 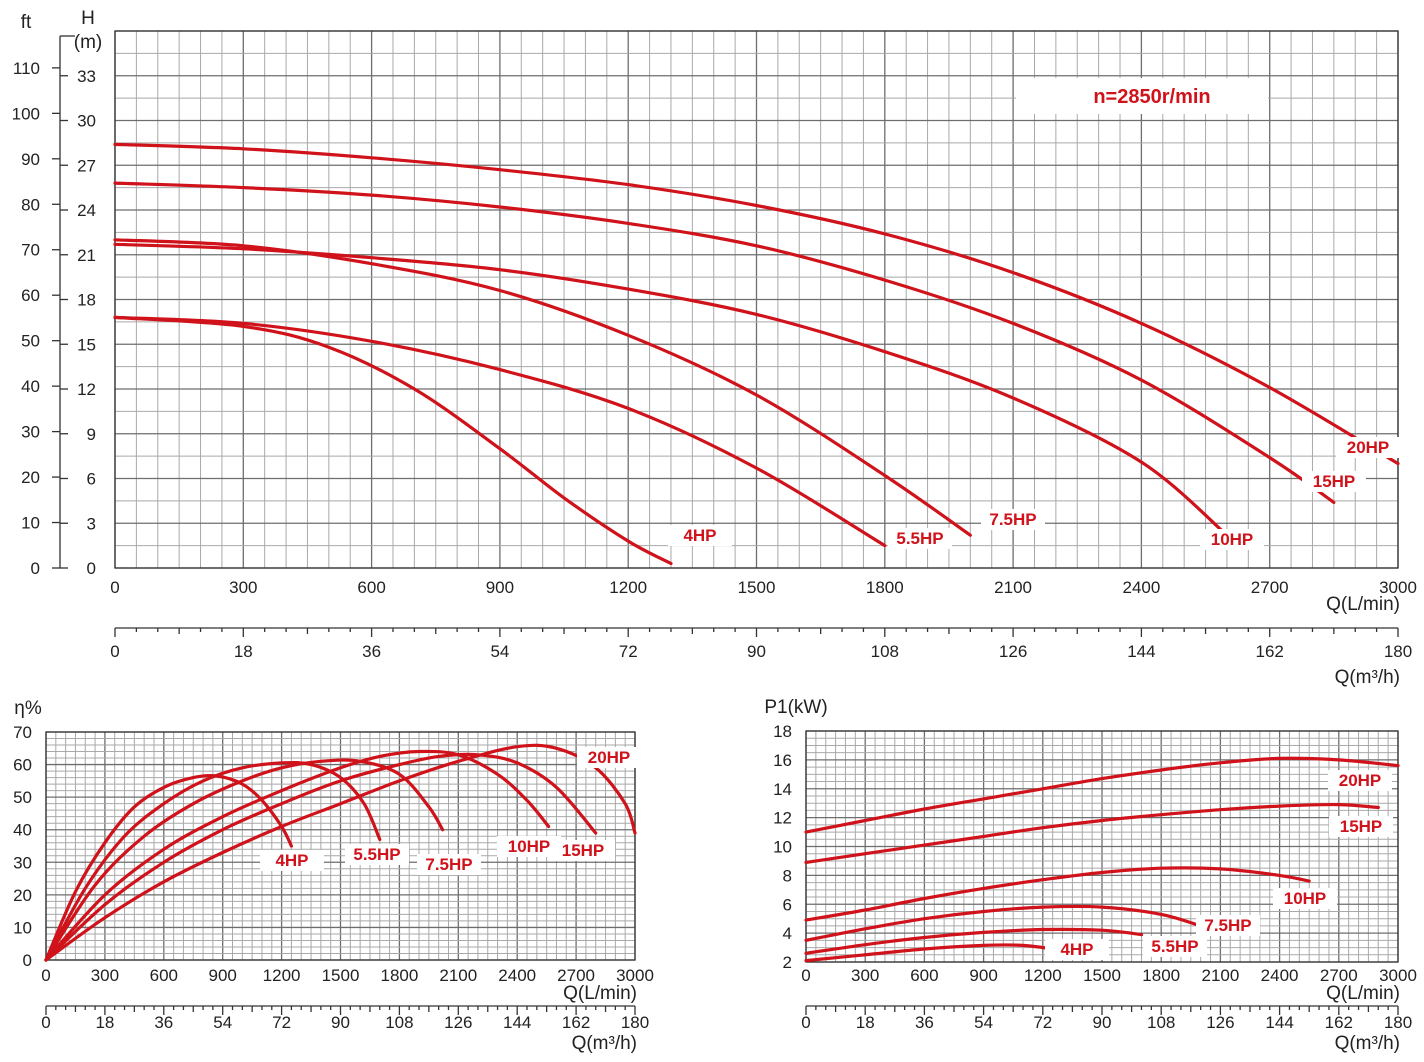 I want to click on y-tick-label: 8, so click(x=787, y=875).